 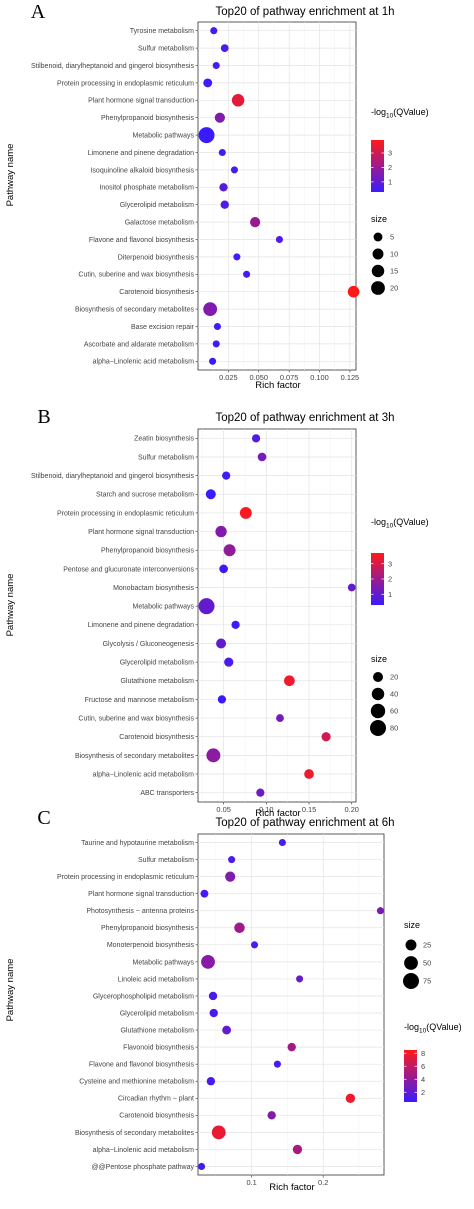 What do you see at coordinates (252, 1182) in the screenshot?
I see `x-tick-label: 0.1` at bounding box center [252, 1182].